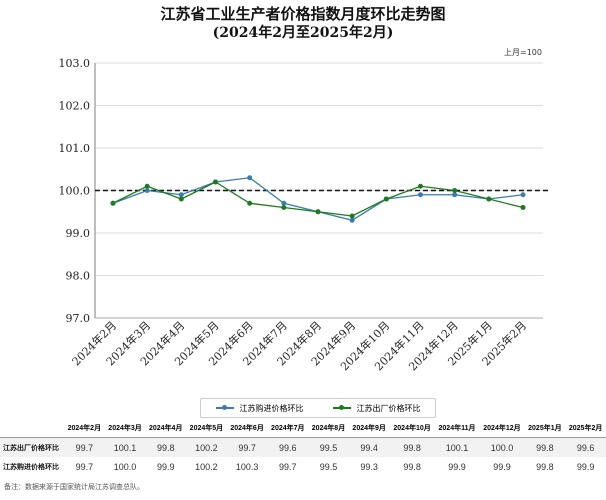 The height and width of the screenshot is (500, 606). Describe the element at coordinates (75, 63) in the screenshot. I see `y-tick-label: 103.0` at that location.